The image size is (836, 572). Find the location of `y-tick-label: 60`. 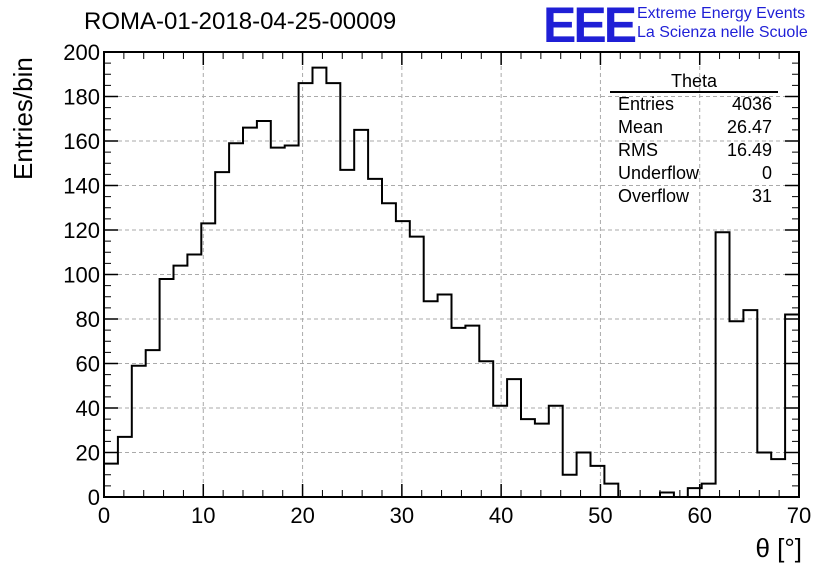

y-tick-label: 60 is located at coordinates (88, 364).